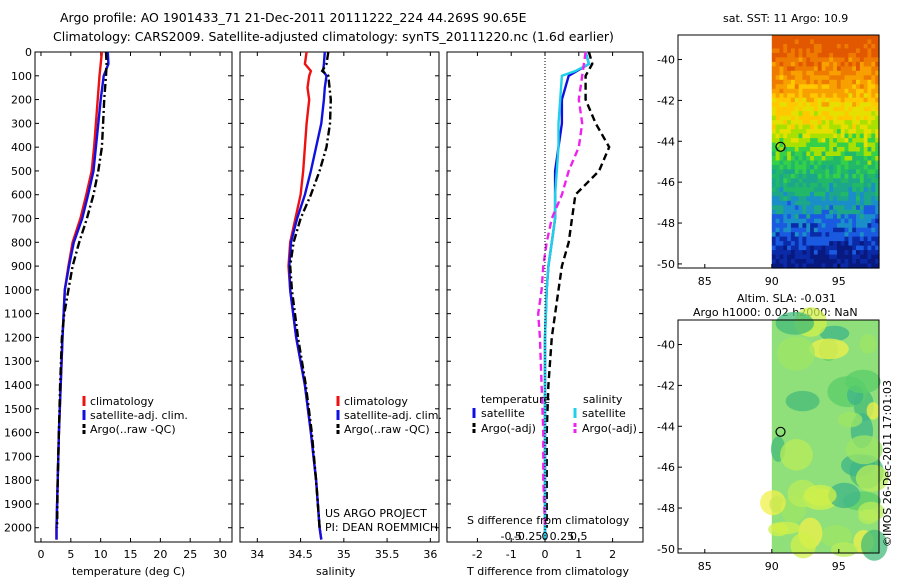 This screenshot has width=900, height=580. Describe the element at coordinates (387, 429) in the screenshot. I see `legend-label: Argo(..raw -QC)` at that location.